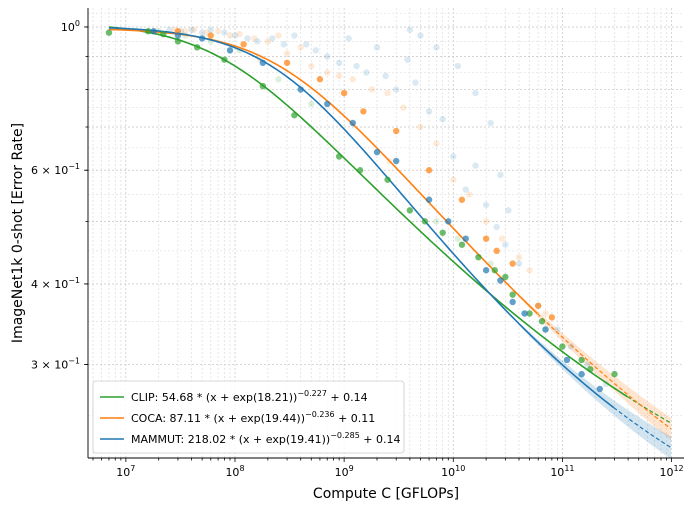 This screenshot has height=510, width=692. What do you see at coordinates (70, 26) in the screenshot?
I see `y-tick-label: 100` at bounding box center [70, 26].